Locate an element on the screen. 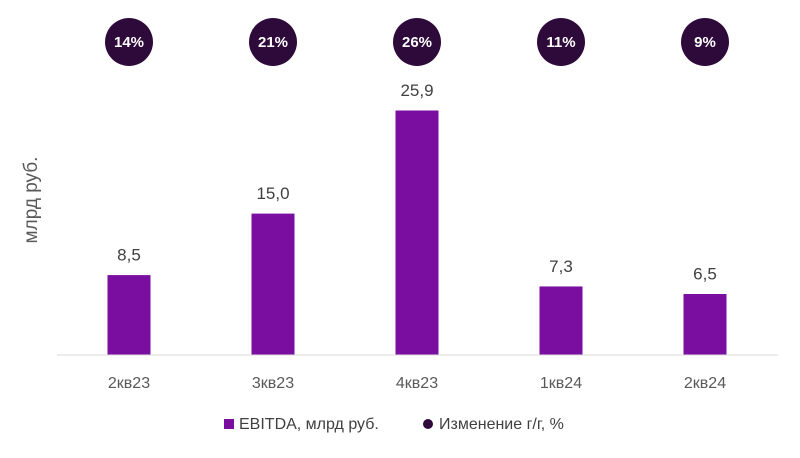  yoy-badge-label-3кв23: 21% is located at coordinates (273, 42).